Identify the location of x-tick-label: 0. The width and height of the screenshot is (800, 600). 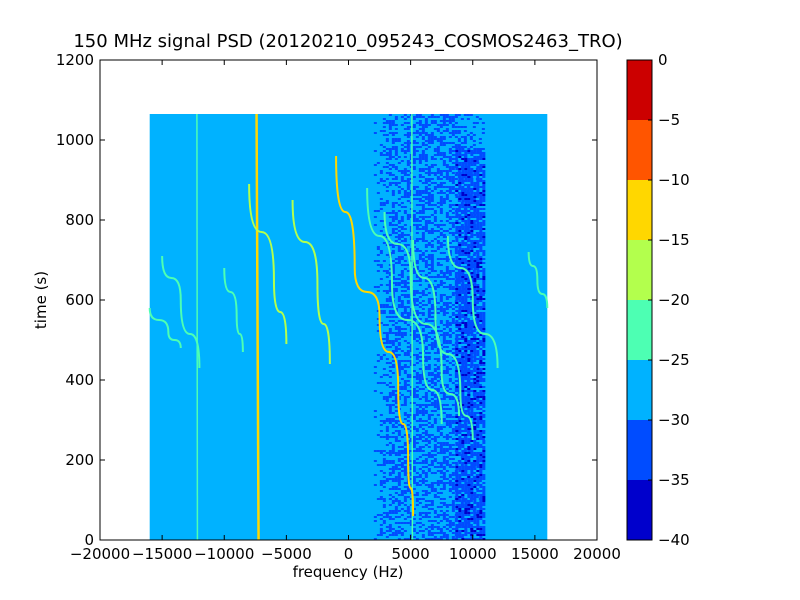
(349, 554).